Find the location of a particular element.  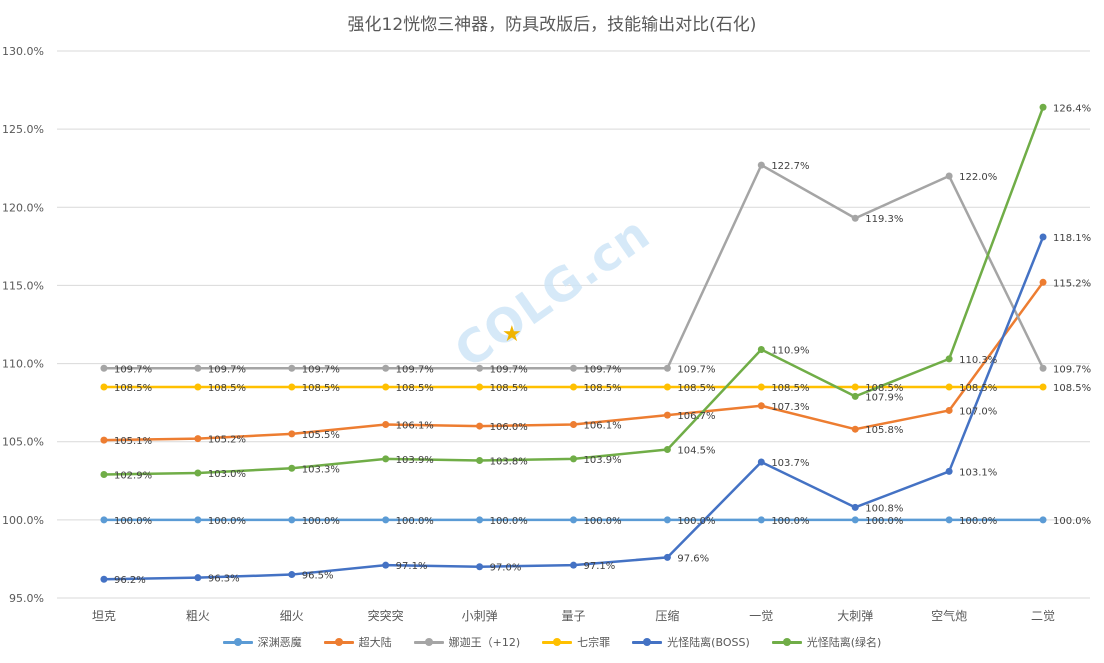

data-label: 107.3% is located at coordinates (790, 407).